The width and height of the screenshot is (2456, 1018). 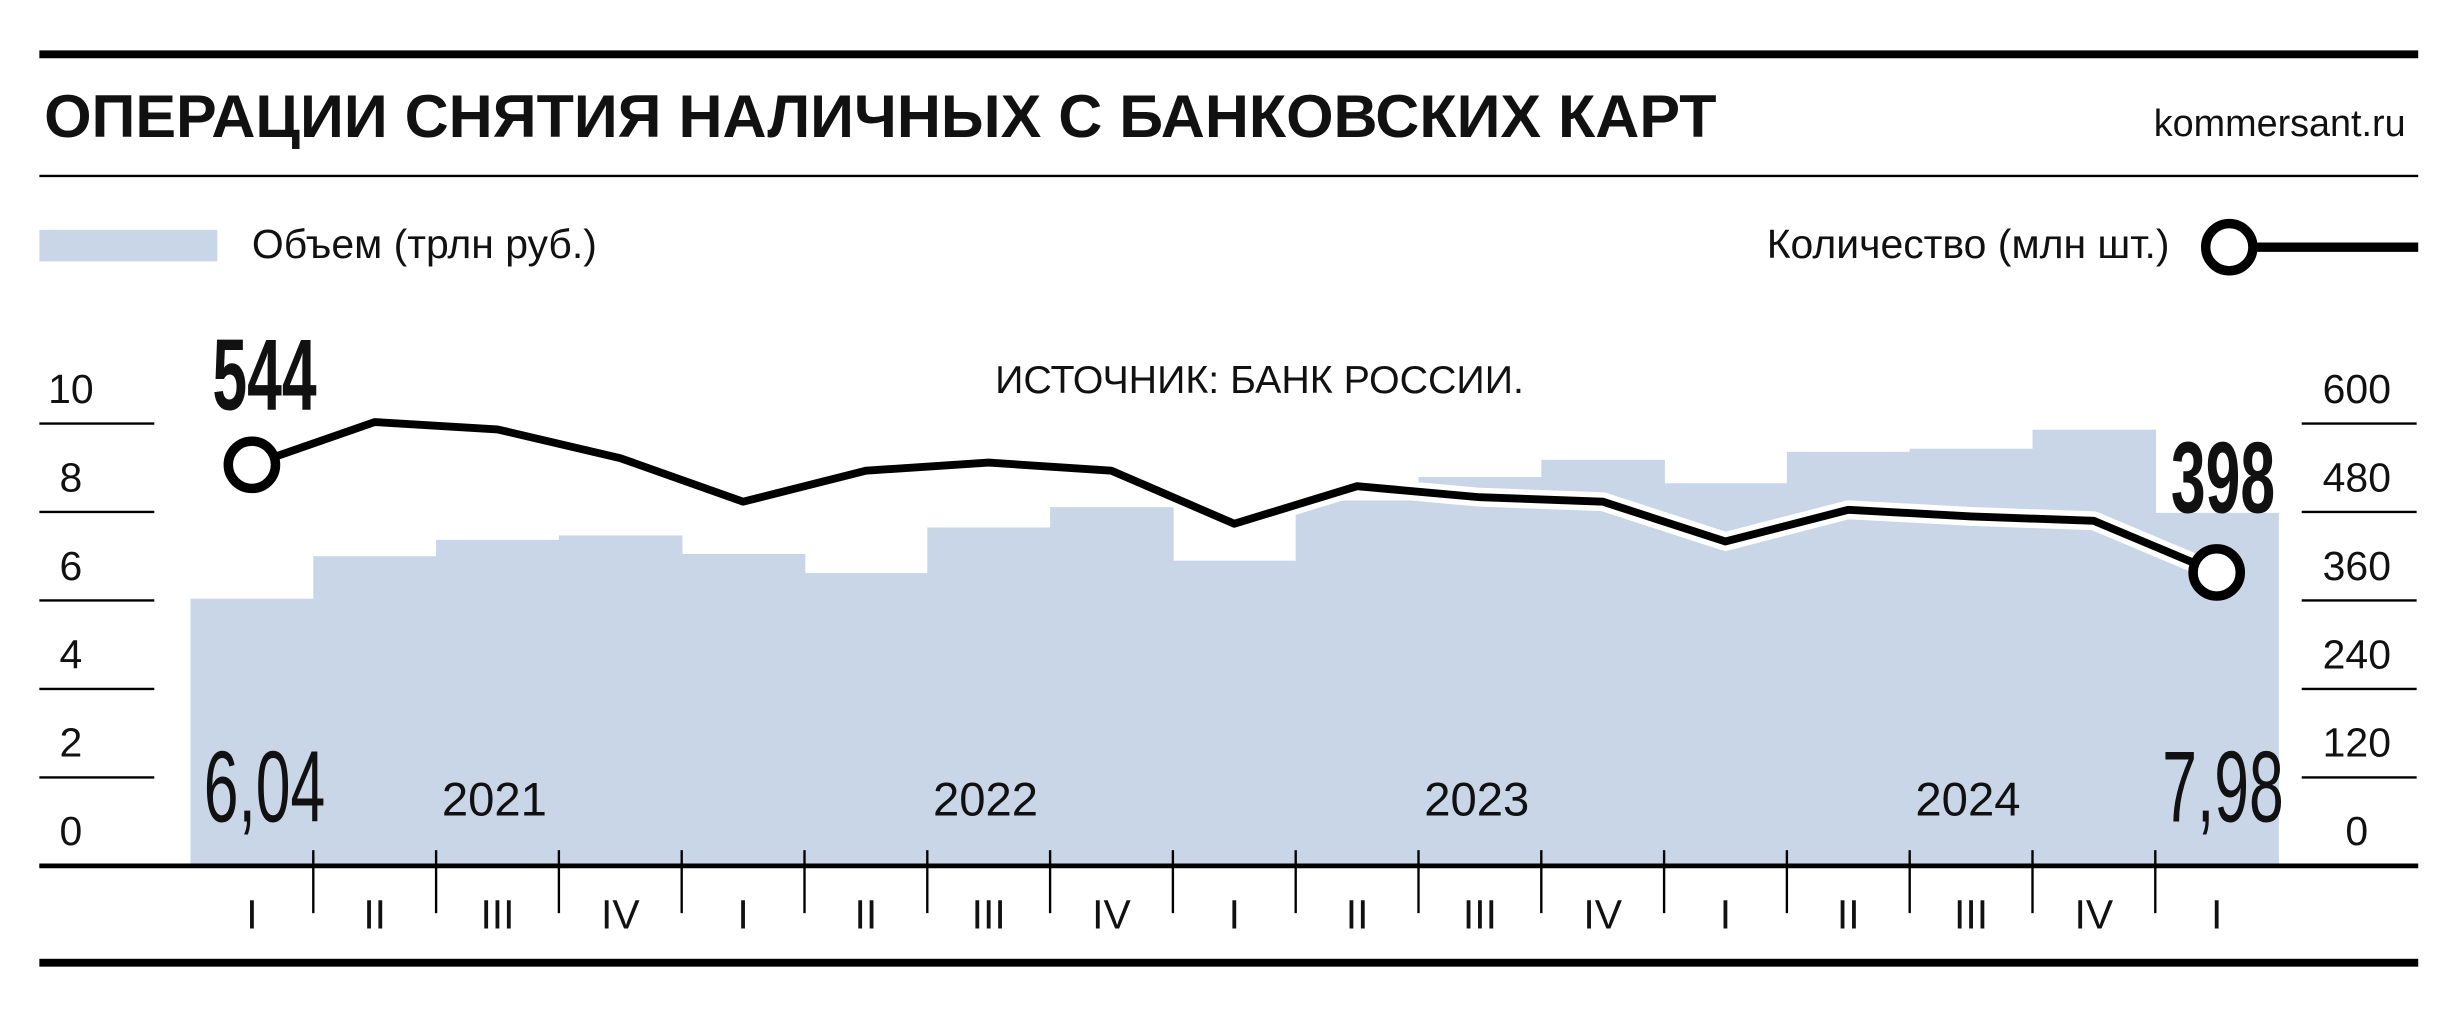 I want to click on header-rule, so click(x=1229, y=176).